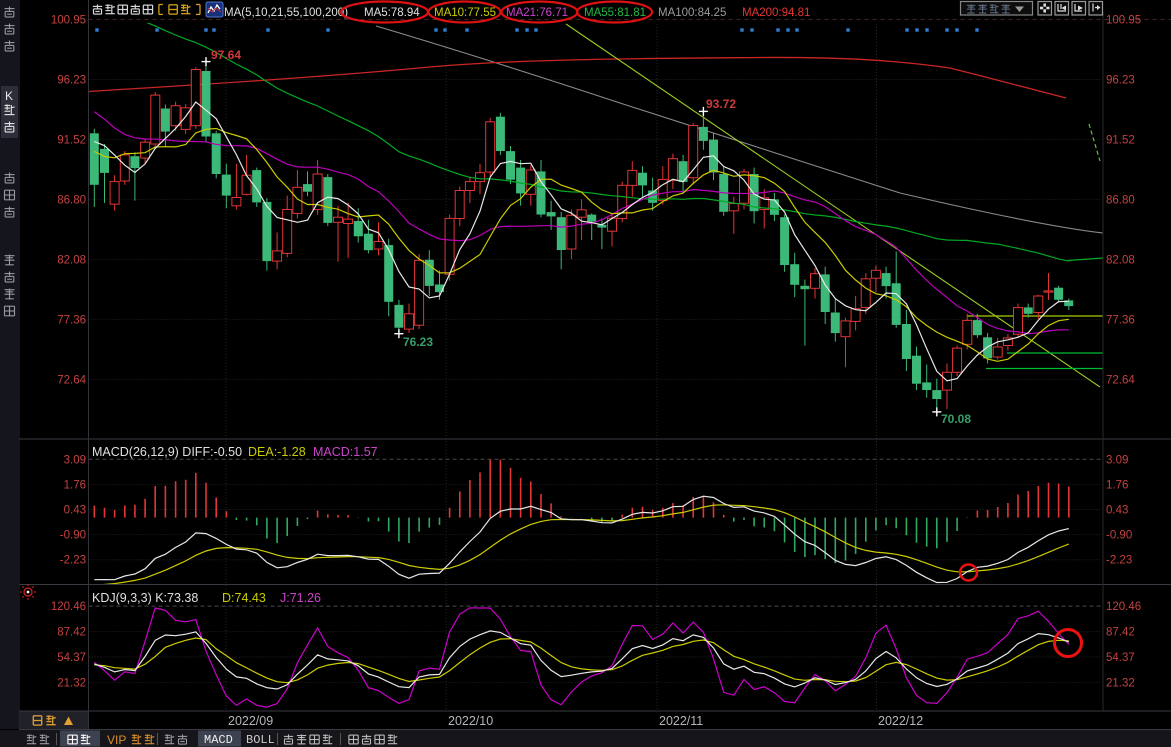 This screenshot has height=747, width=1171. Describe the element at coordinates (956, 419) in the screenshot. I see `svg-text: 70.08` at that location.